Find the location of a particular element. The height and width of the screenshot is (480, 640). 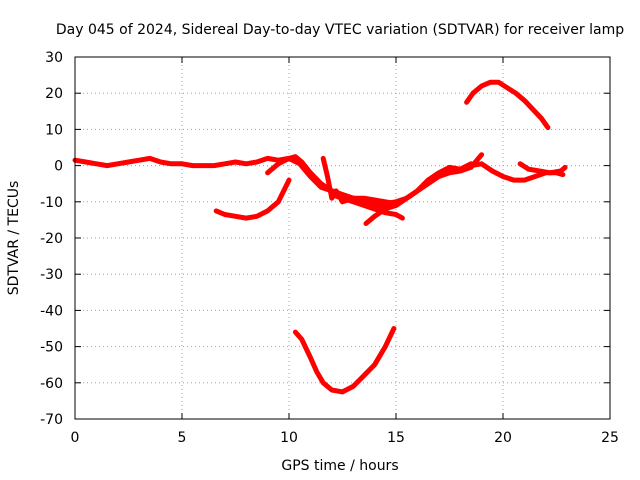

x-tick-label: 15 is located at coordinates (396, 438).